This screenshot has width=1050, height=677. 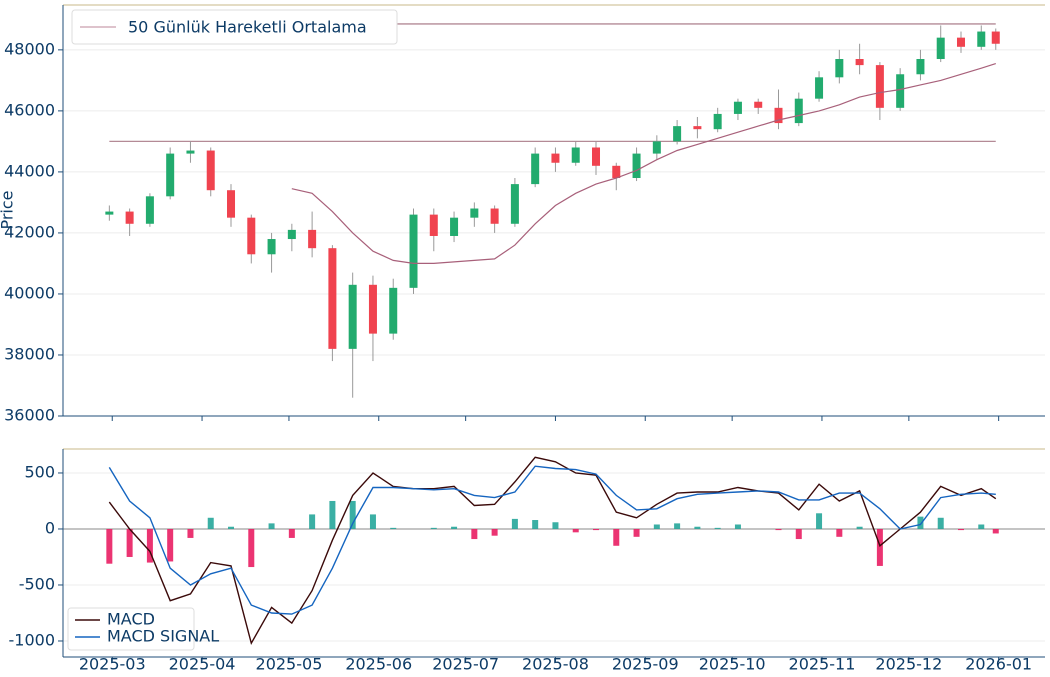 What do you see at coordinates (39, 471) in the screenshot?
I see `y-tick-label: 500` at bounding box center [39, 471].